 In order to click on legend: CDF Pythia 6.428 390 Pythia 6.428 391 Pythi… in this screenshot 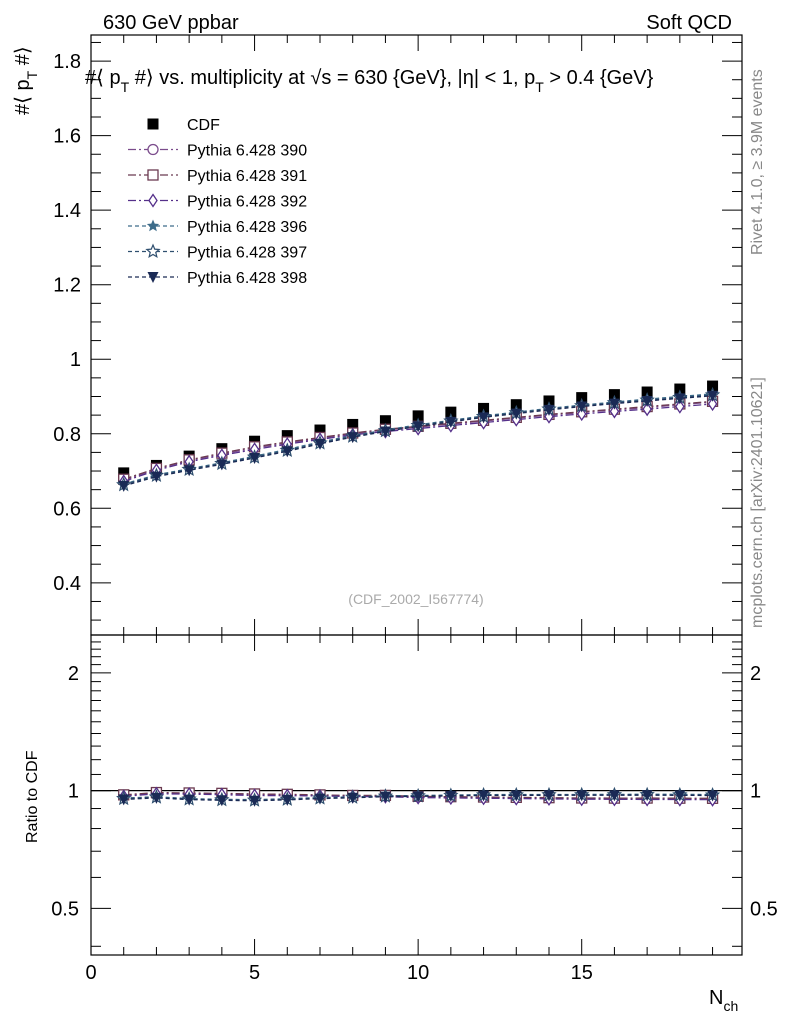, I will do `click(217, 202)`.